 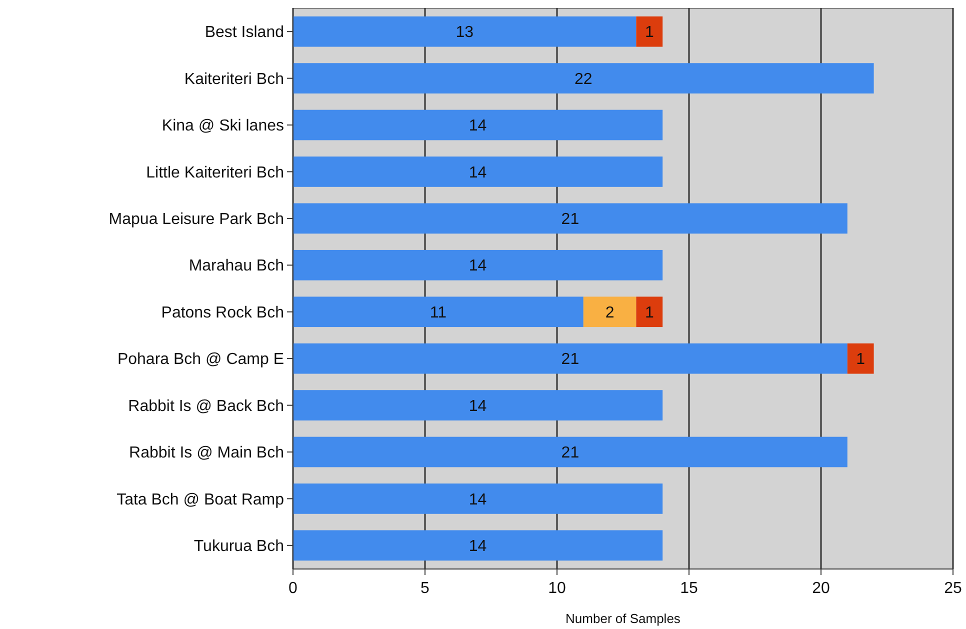 I want to click on y-tick-label: Rabbit Is @ Back Bch, so click(x=206, y=406).